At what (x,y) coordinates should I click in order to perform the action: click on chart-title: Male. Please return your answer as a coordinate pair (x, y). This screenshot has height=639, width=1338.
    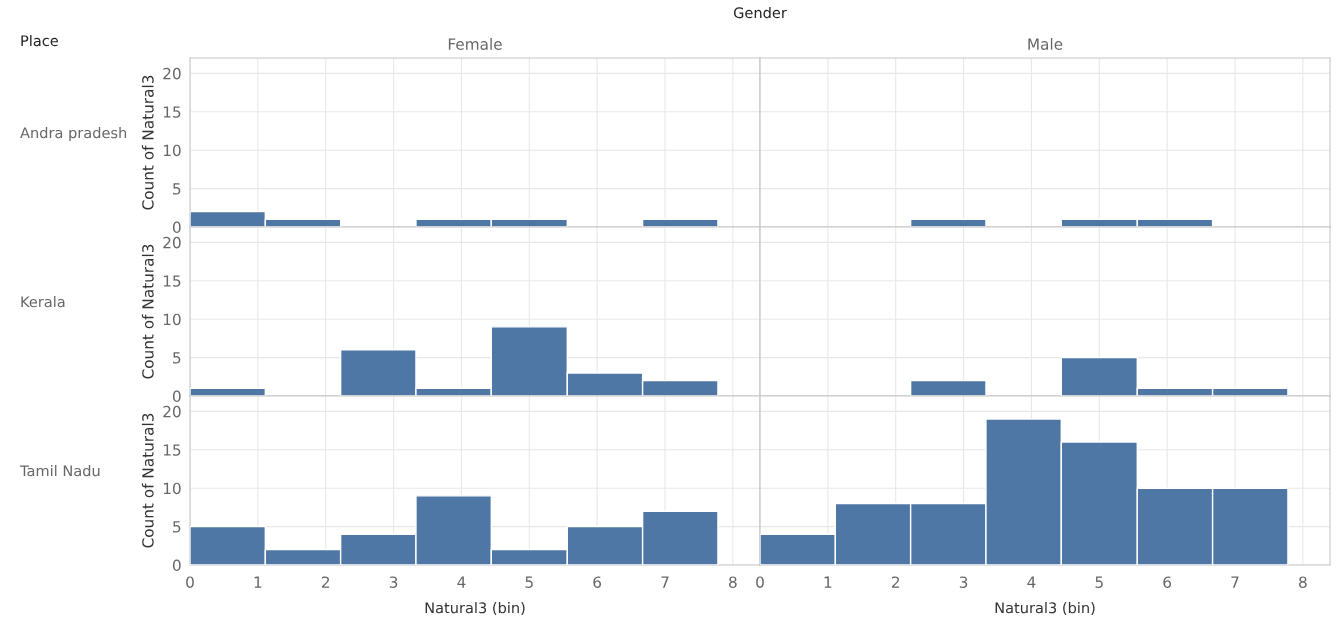
    Looking at the image, I should click on (1045, 44).